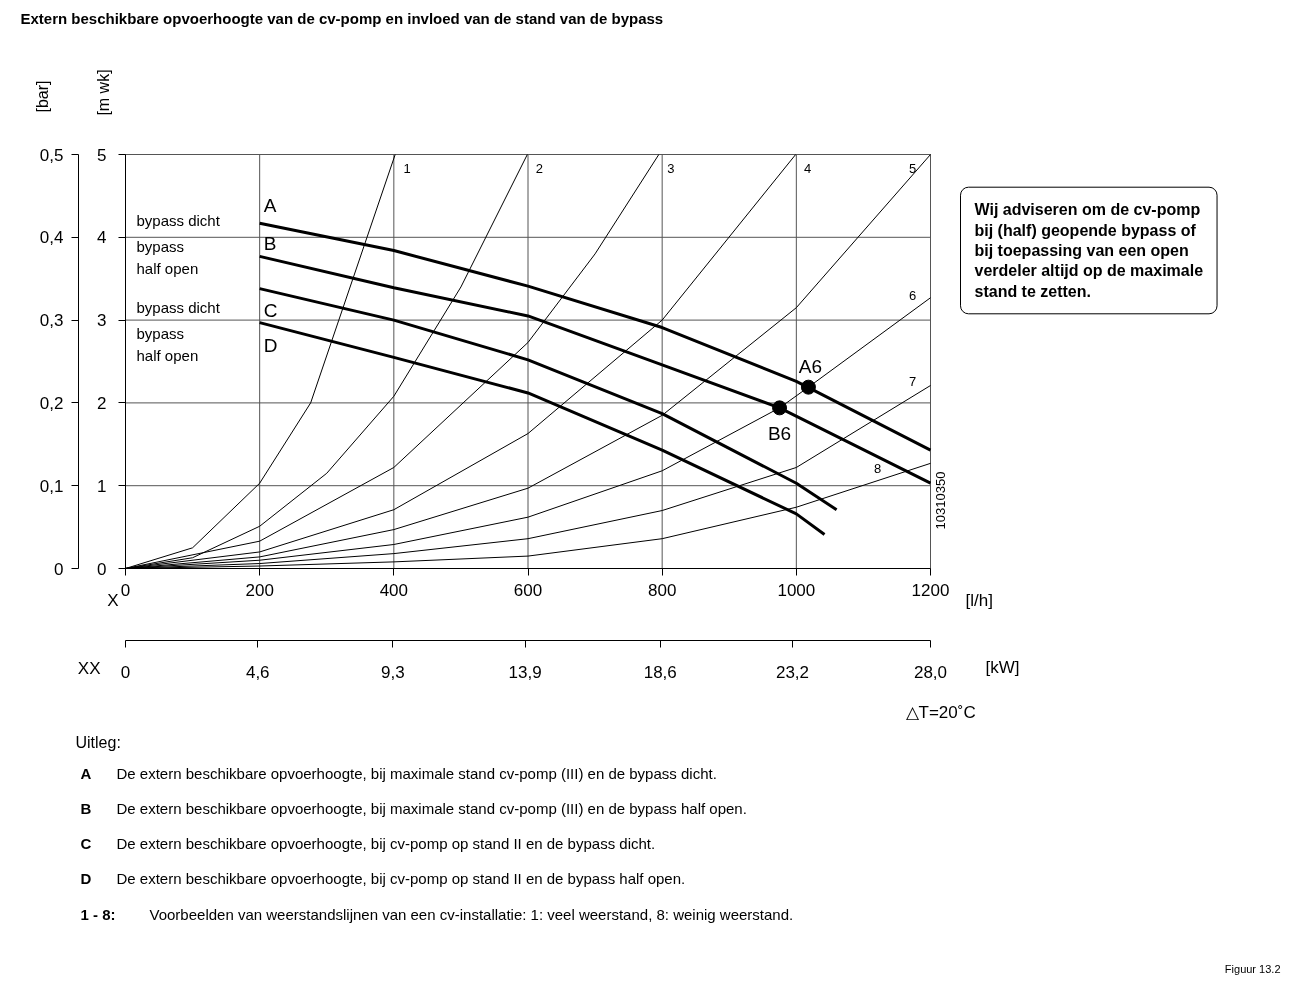 The height and width of the screenshot is (988, 1307). I want to click on y-tick-label: 2, so click(102, 403).